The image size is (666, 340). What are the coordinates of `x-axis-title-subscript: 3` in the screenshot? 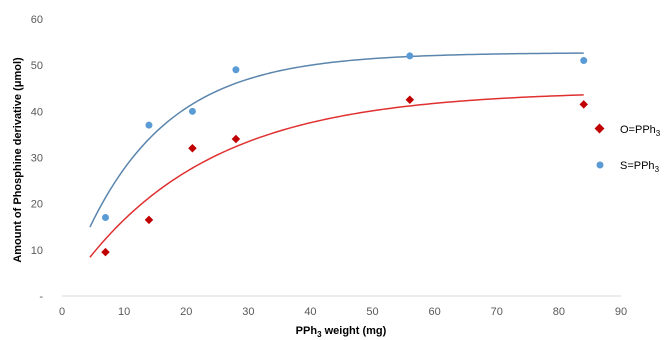 It's located at (319, 334).